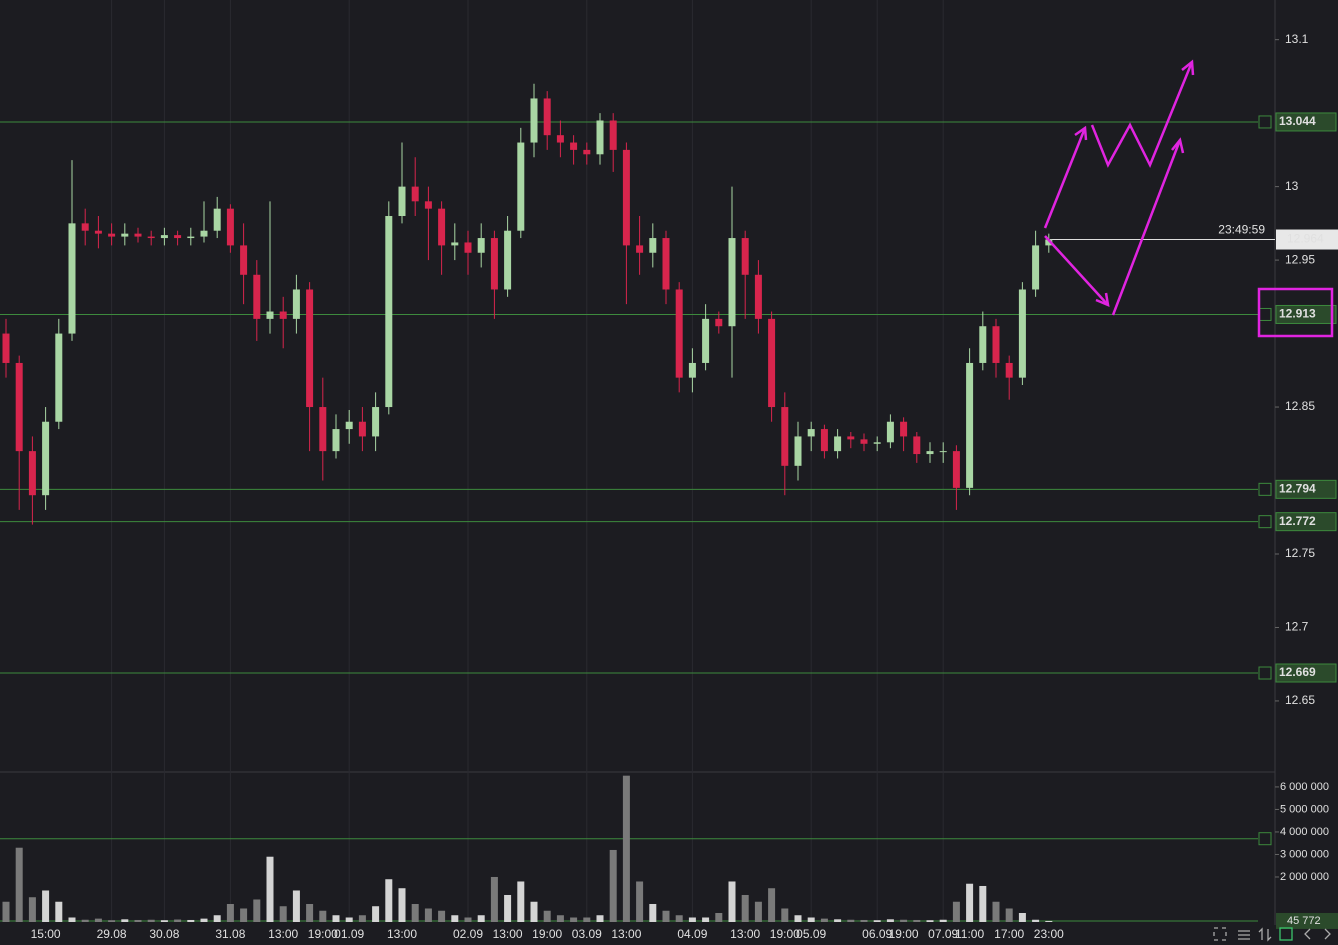 This screenshot has width=1338, height=945. What do you see at coordinates (969, 934) in the screenshot?
I see `x-tick-label: 11:00` at bounding box center [969, 934].